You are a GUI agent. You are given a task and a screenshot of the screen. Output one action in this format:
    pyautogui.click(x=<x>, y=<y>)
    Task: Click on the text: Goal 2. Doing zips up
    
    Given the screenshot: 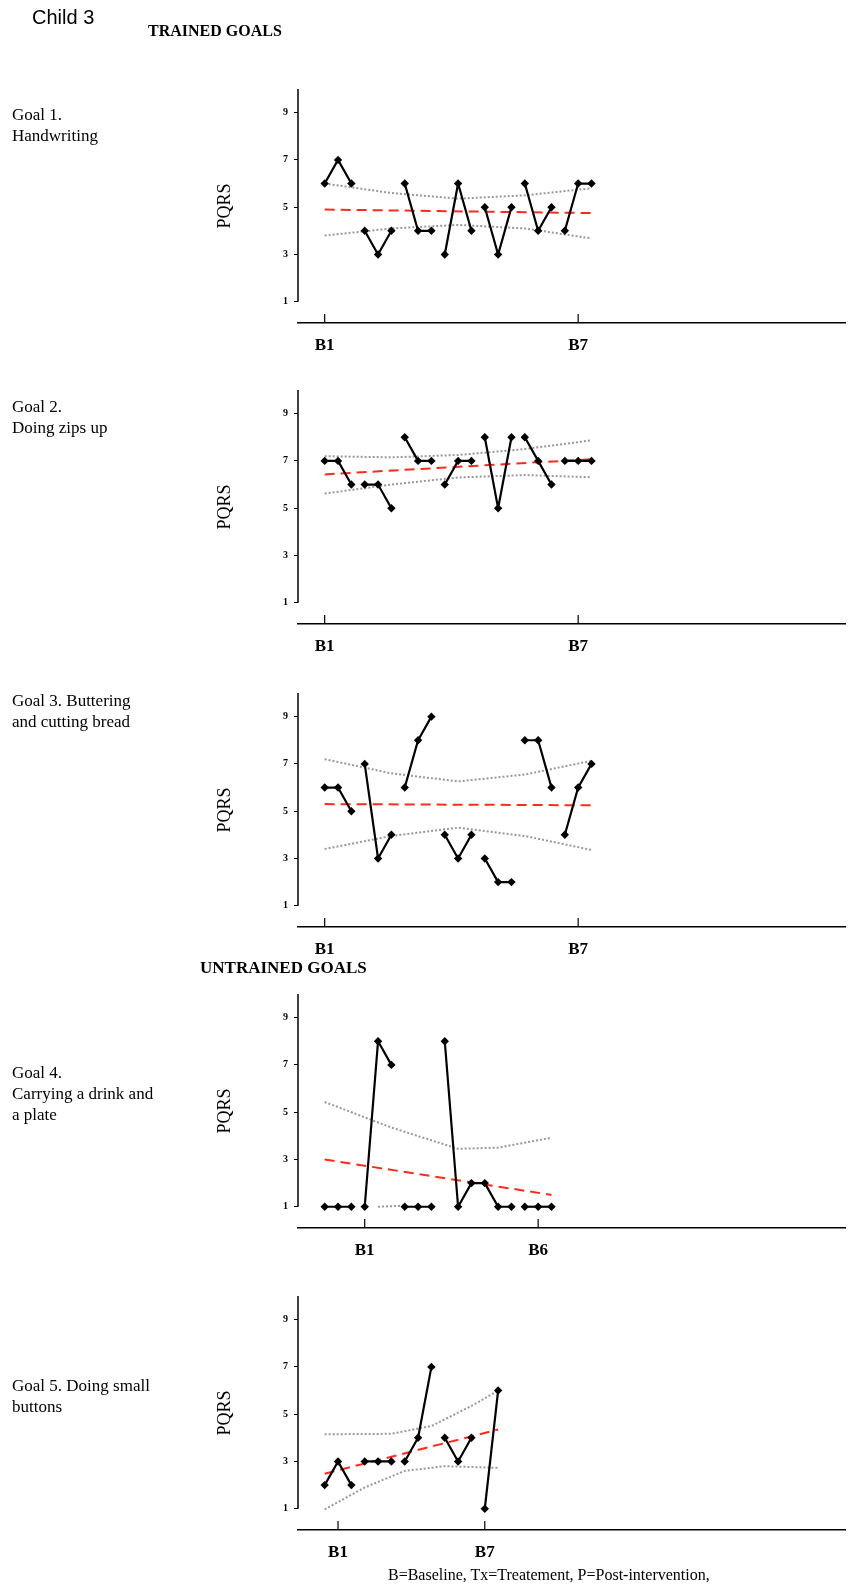 What is the action you would take?
    pyautogui.click(x=60, y=417)
    